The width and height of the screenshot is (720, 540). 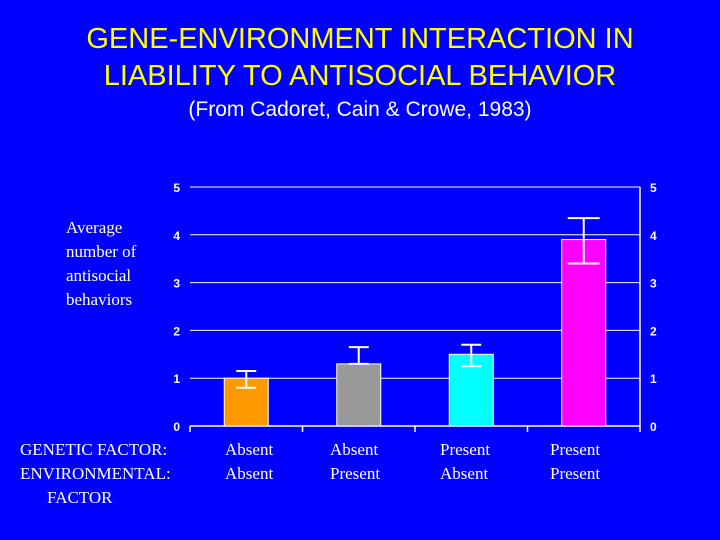 What do you see at coordinates (101, 263) in the screenshot?
I see `y-axis-label: Average number of antisocial behaviors` at bounding box center [101, 263].